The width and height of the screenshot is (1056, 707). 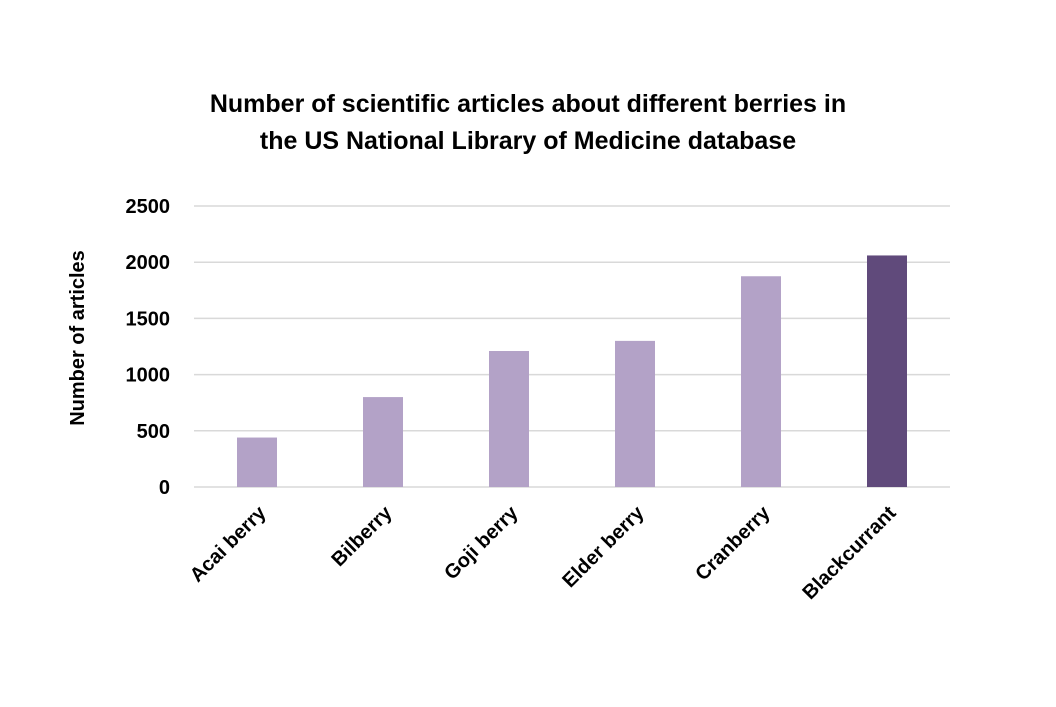 I want to click on x-category-label-elder-berry: Elder berry, so click(x=603, y=546).